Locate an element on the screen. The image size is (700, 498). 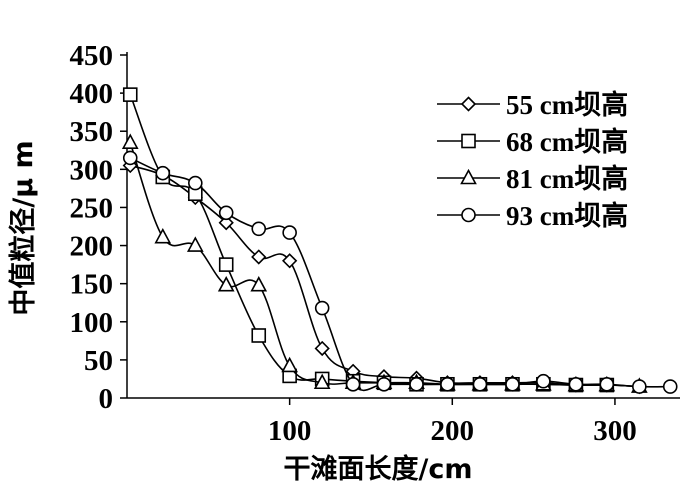
y-tick-label: 450 is located at coordinates (92, 56).